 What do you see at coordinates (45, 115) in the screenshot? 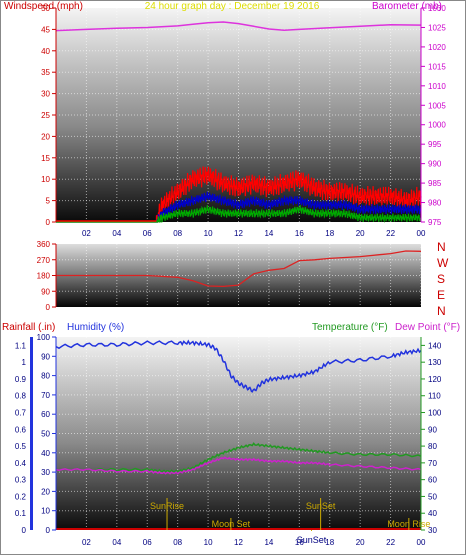
I see `wind-tick-label: 25` at bounding box center [45, 115].